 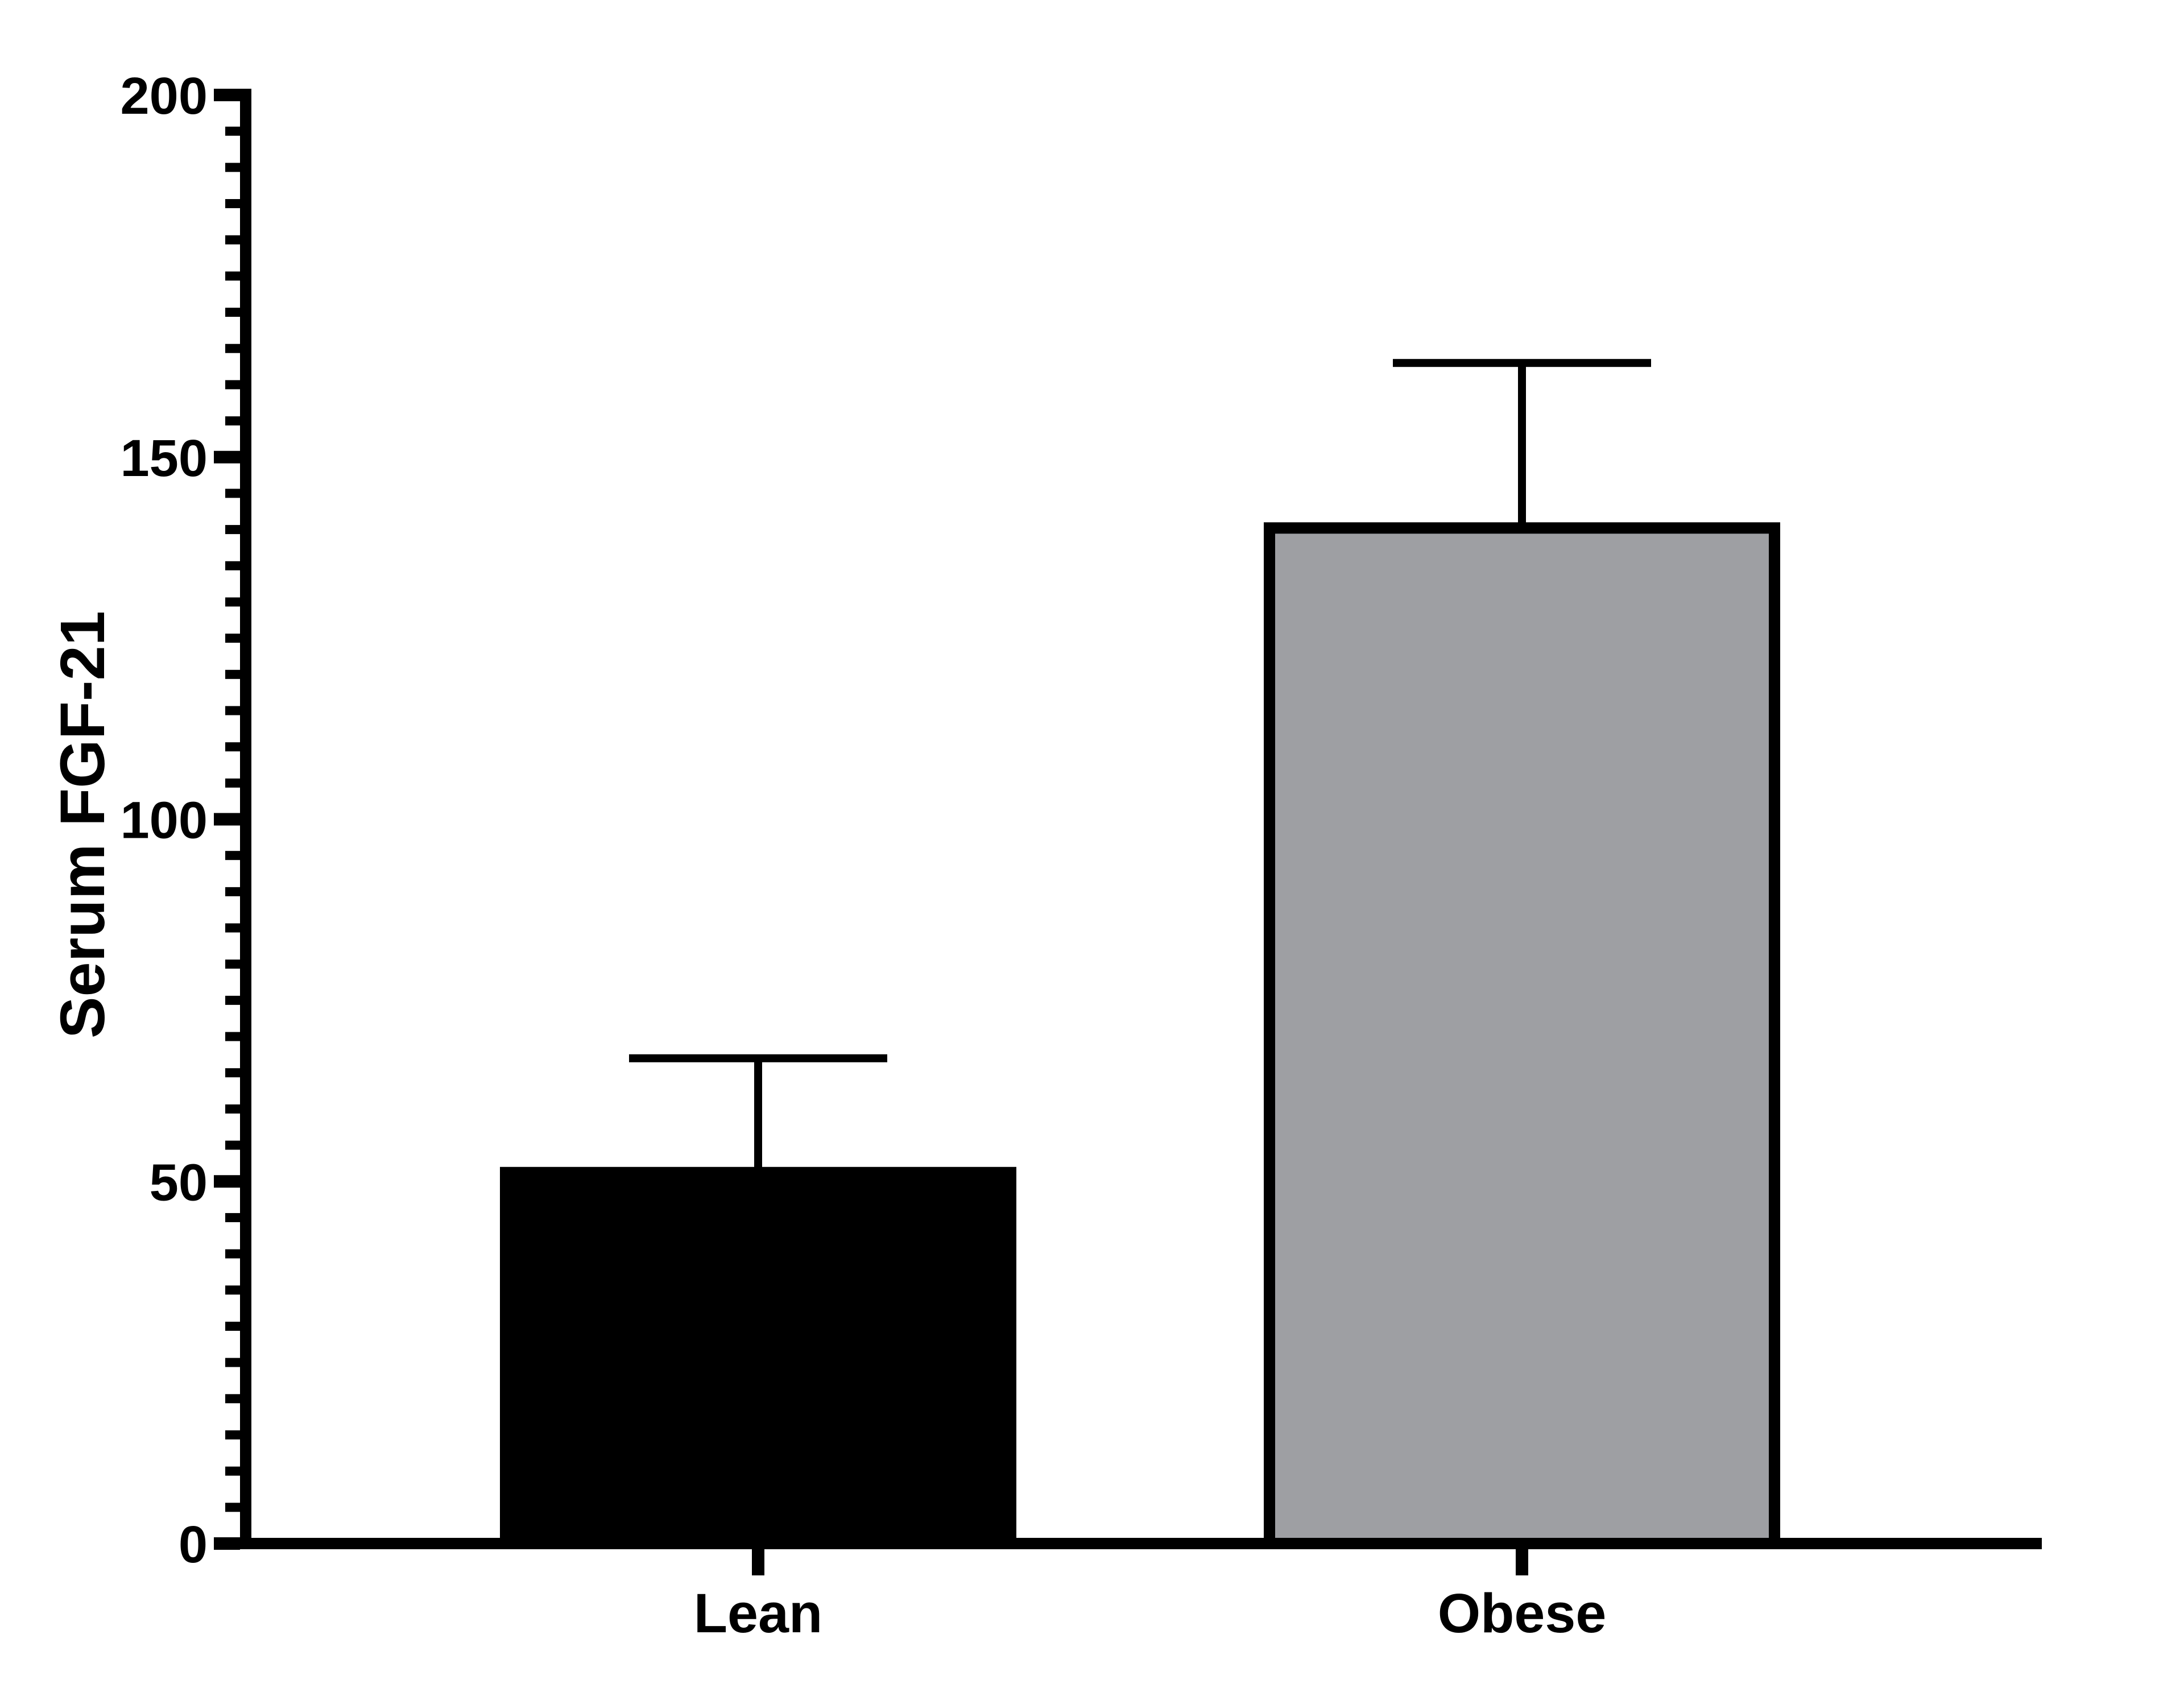 I want to click on y-tick-label: 0, so click(x=193, y=1545).